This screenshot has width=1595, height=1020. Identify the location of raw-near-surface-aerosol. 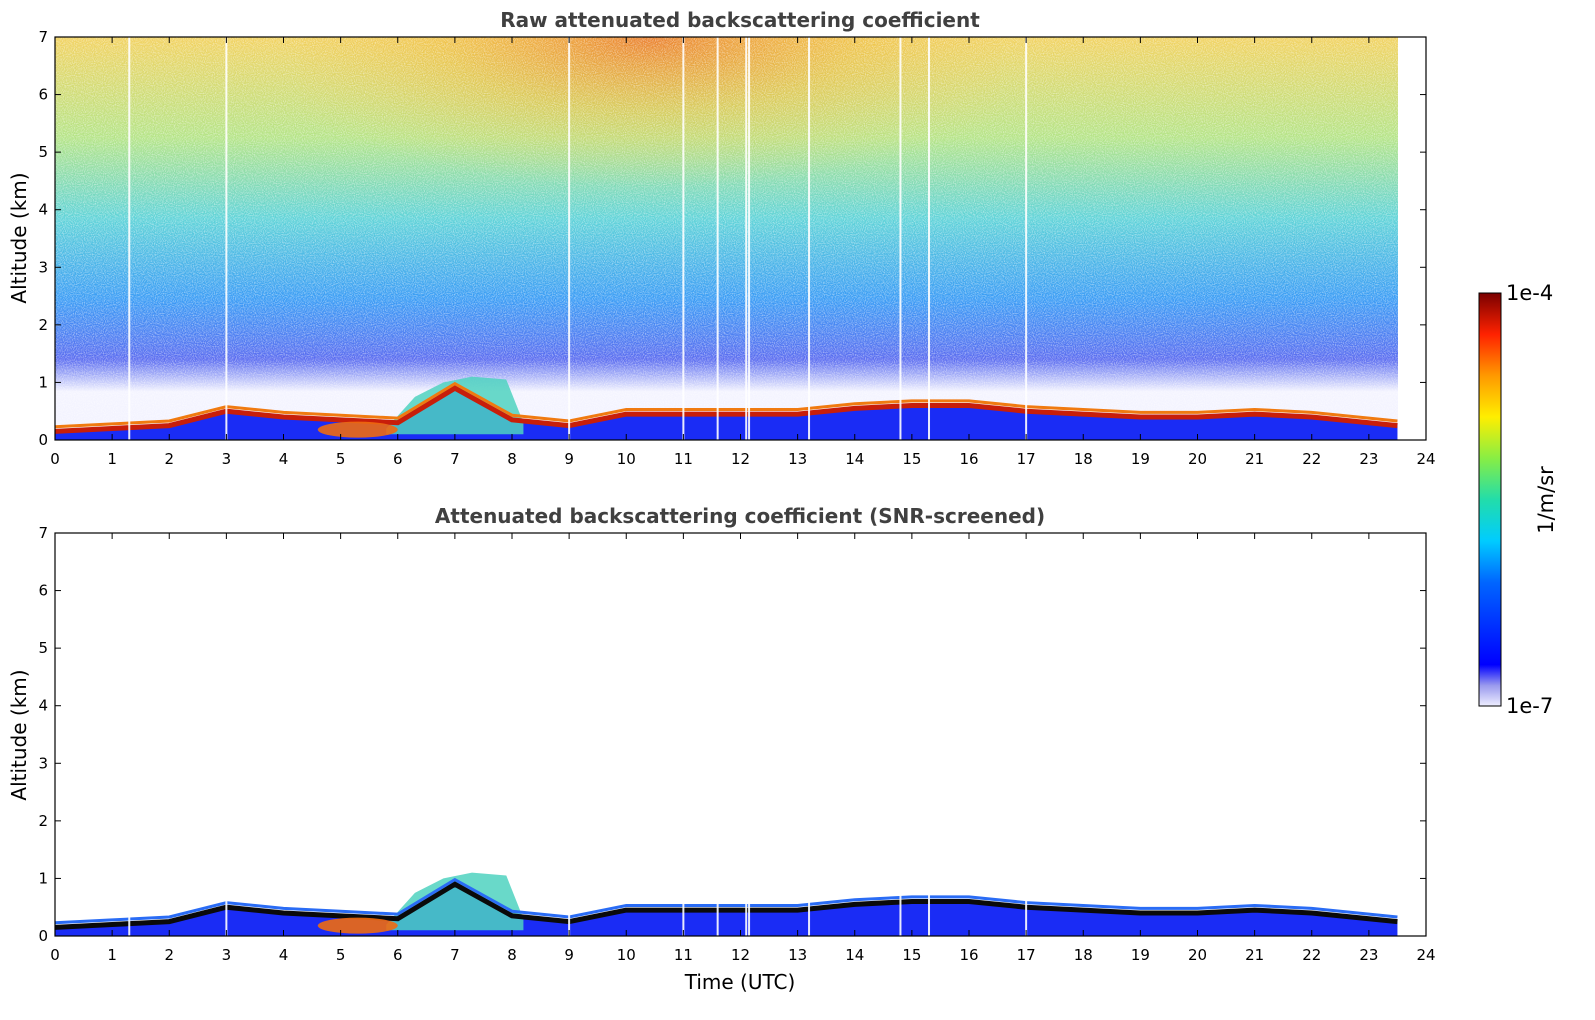
(357, 429).